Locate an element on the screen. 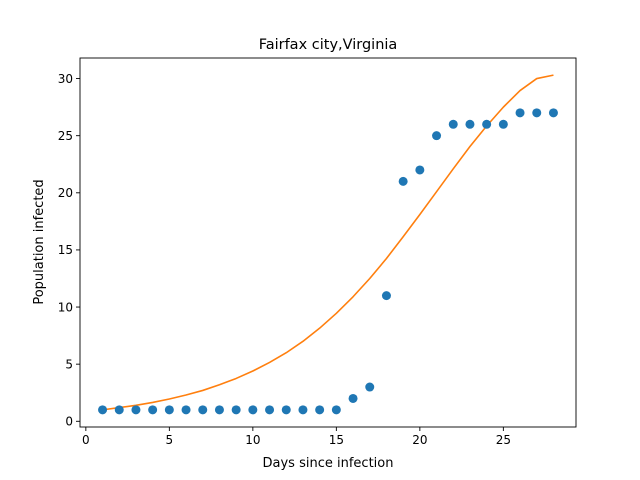 Image resolution: width=640 pixels, height=480 pixels. y-tick-label: 5 is located at coordinates (69, 364).